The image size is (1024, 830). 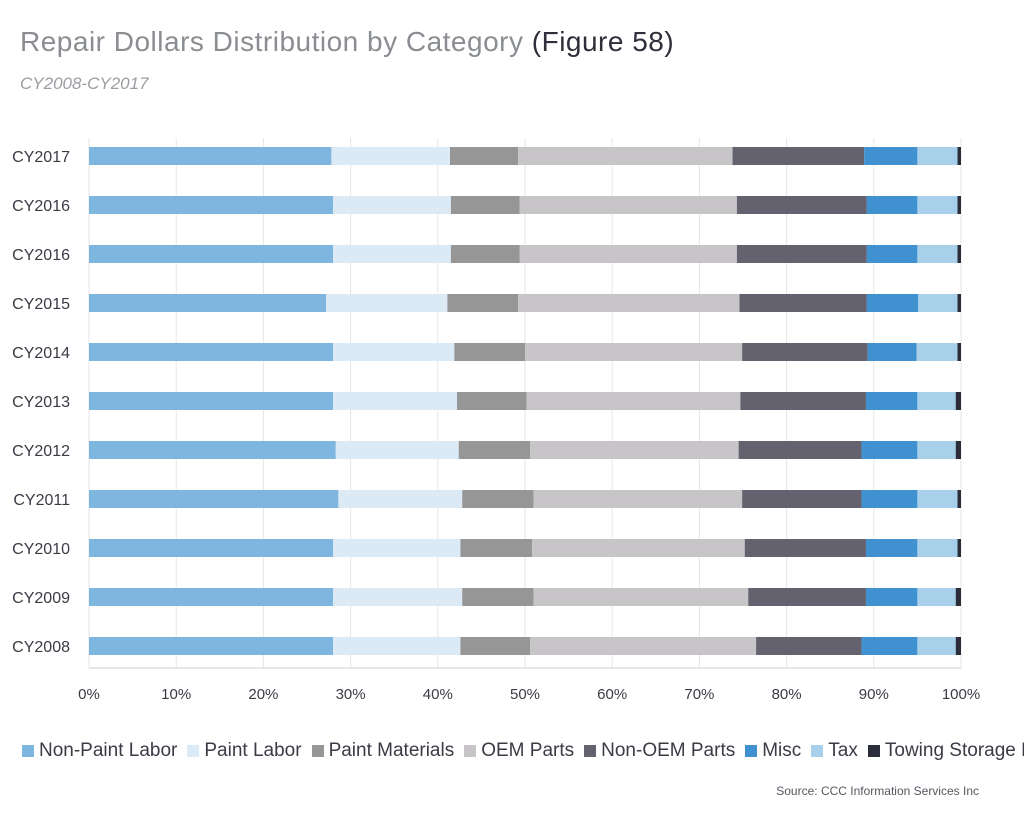 I want to click on category-label: CY2010, so click(x=41, y=549).